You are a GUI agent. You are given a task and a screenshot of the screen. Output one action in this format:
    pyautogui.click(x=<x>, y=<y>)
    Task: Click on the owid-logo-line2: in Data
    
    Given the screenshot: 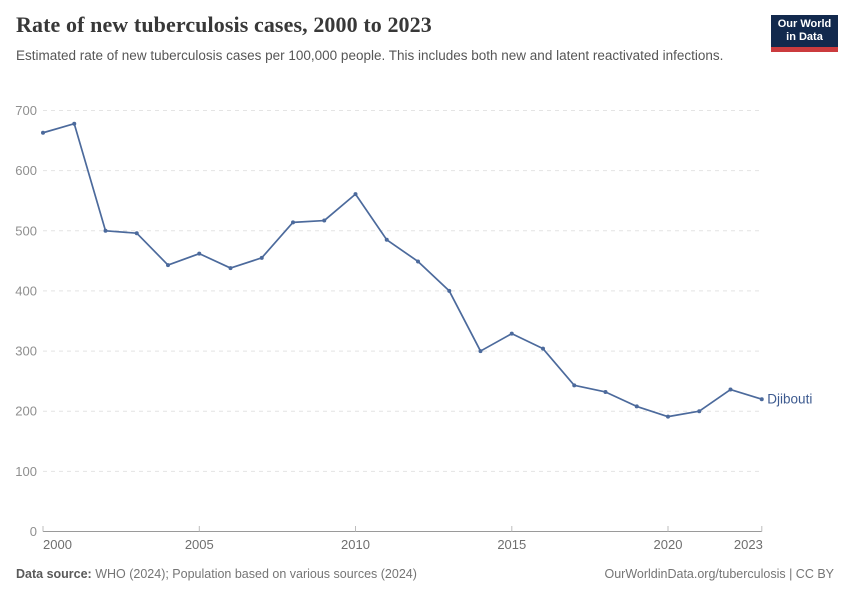 What is the action you would take?
    pyautogui.click(x=804, y=37)
    